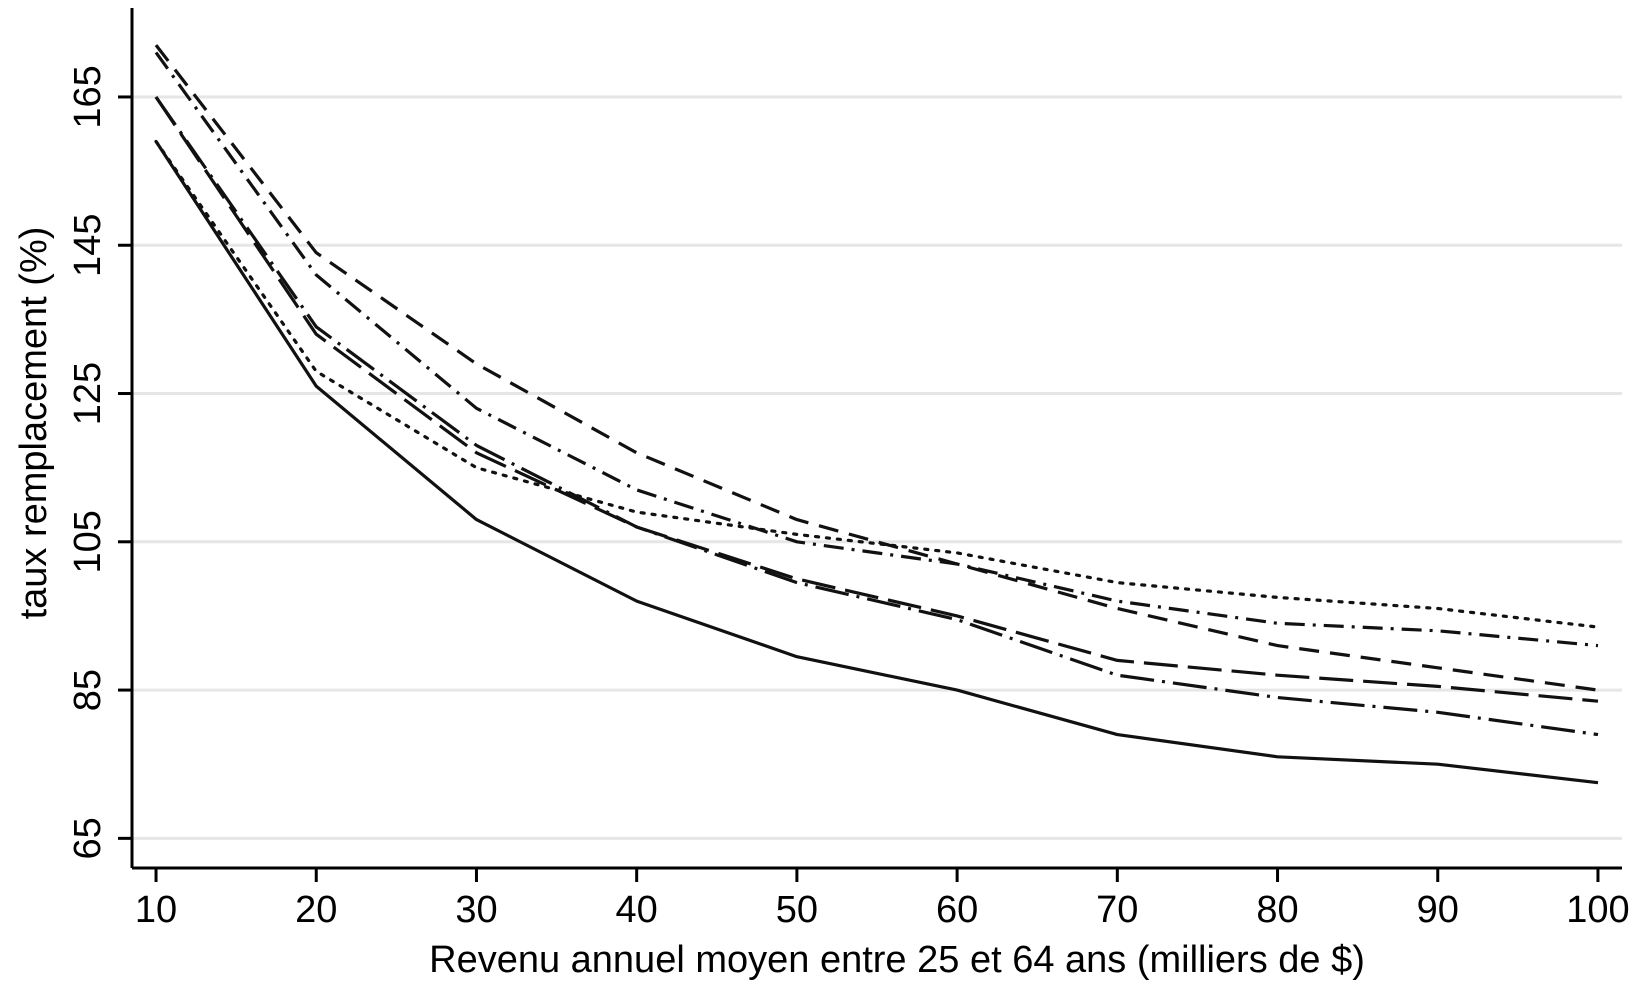  I want to click on x-tick-label: 80, so click(1277, 910).